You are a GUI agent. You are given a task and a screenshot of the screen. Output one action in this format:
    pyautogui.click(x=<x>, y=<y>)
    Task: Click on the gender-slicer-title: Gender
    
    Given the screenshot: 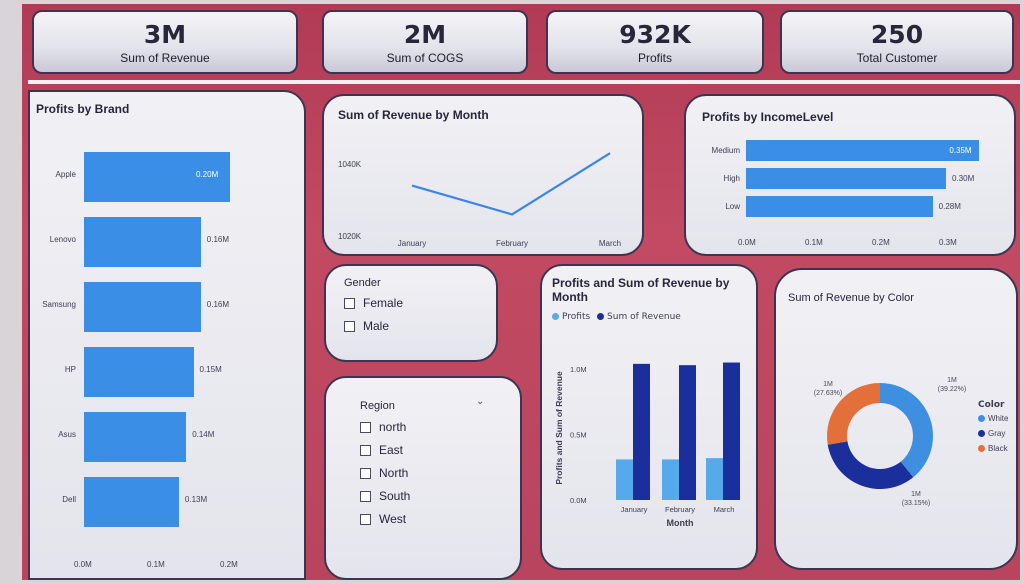 What is the action you would take?
    pyautogui.click(x=362, y=283)
    